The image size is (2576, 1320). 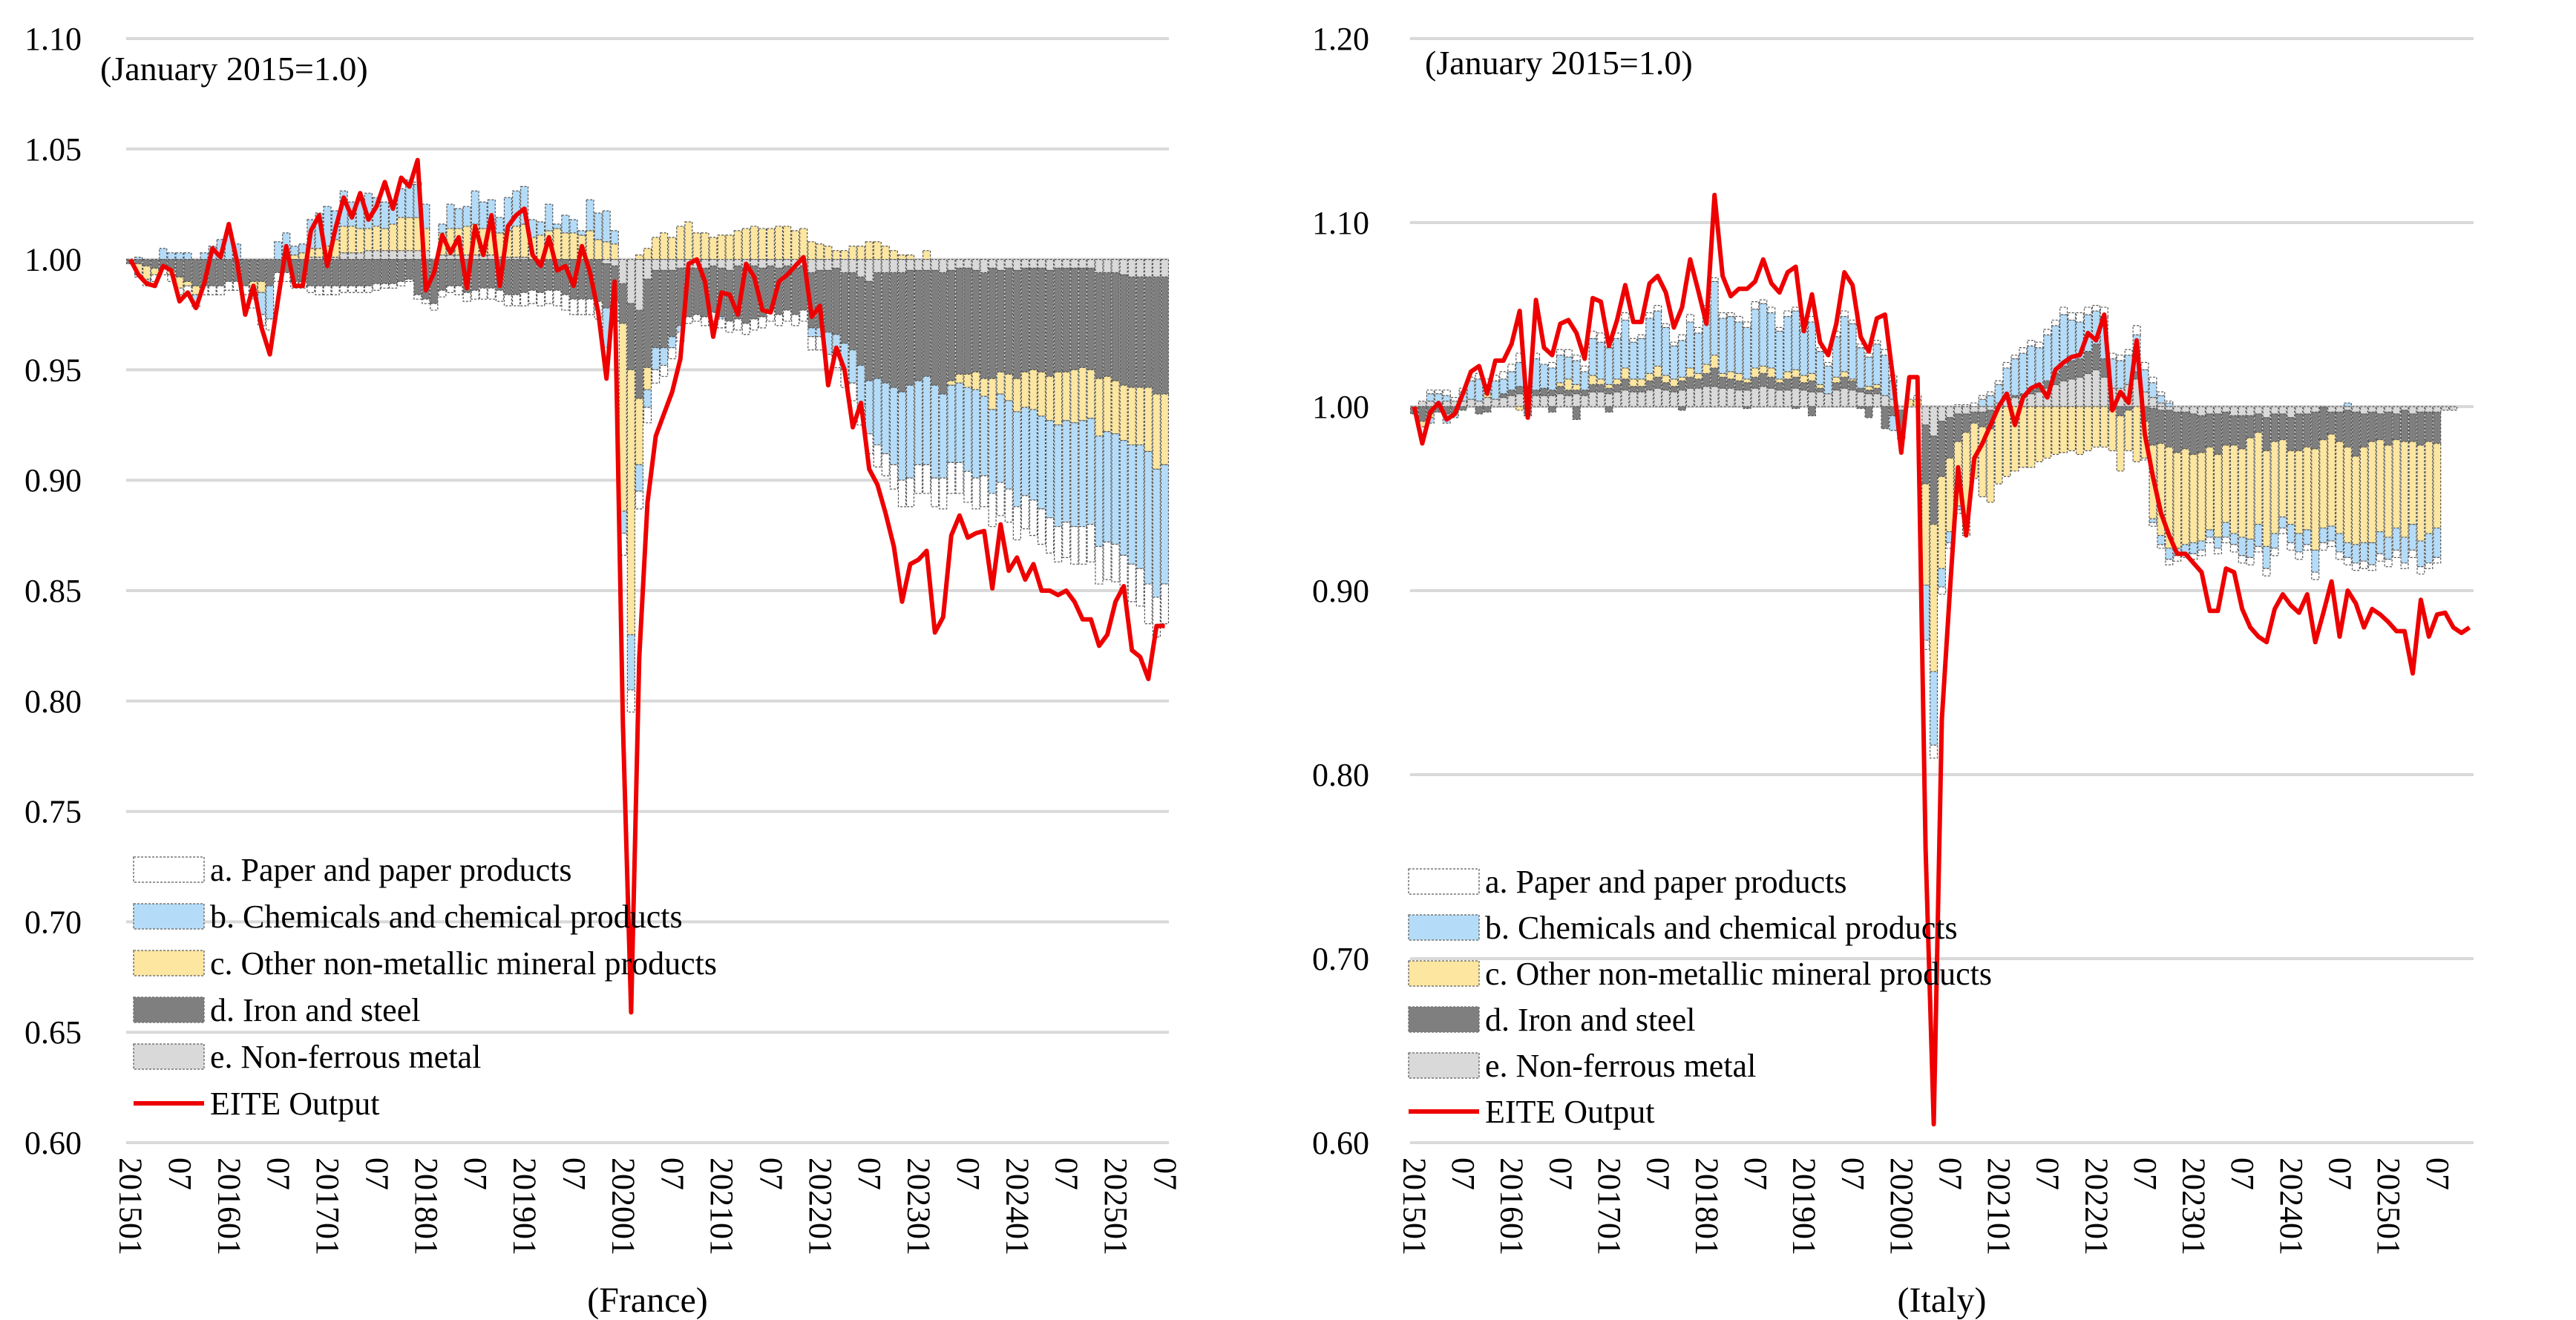 What do you see at coordinates (1609, 1206) in the screenshot?
I see `x-tick-label: 201701` at bounding box center [1609, 1206].